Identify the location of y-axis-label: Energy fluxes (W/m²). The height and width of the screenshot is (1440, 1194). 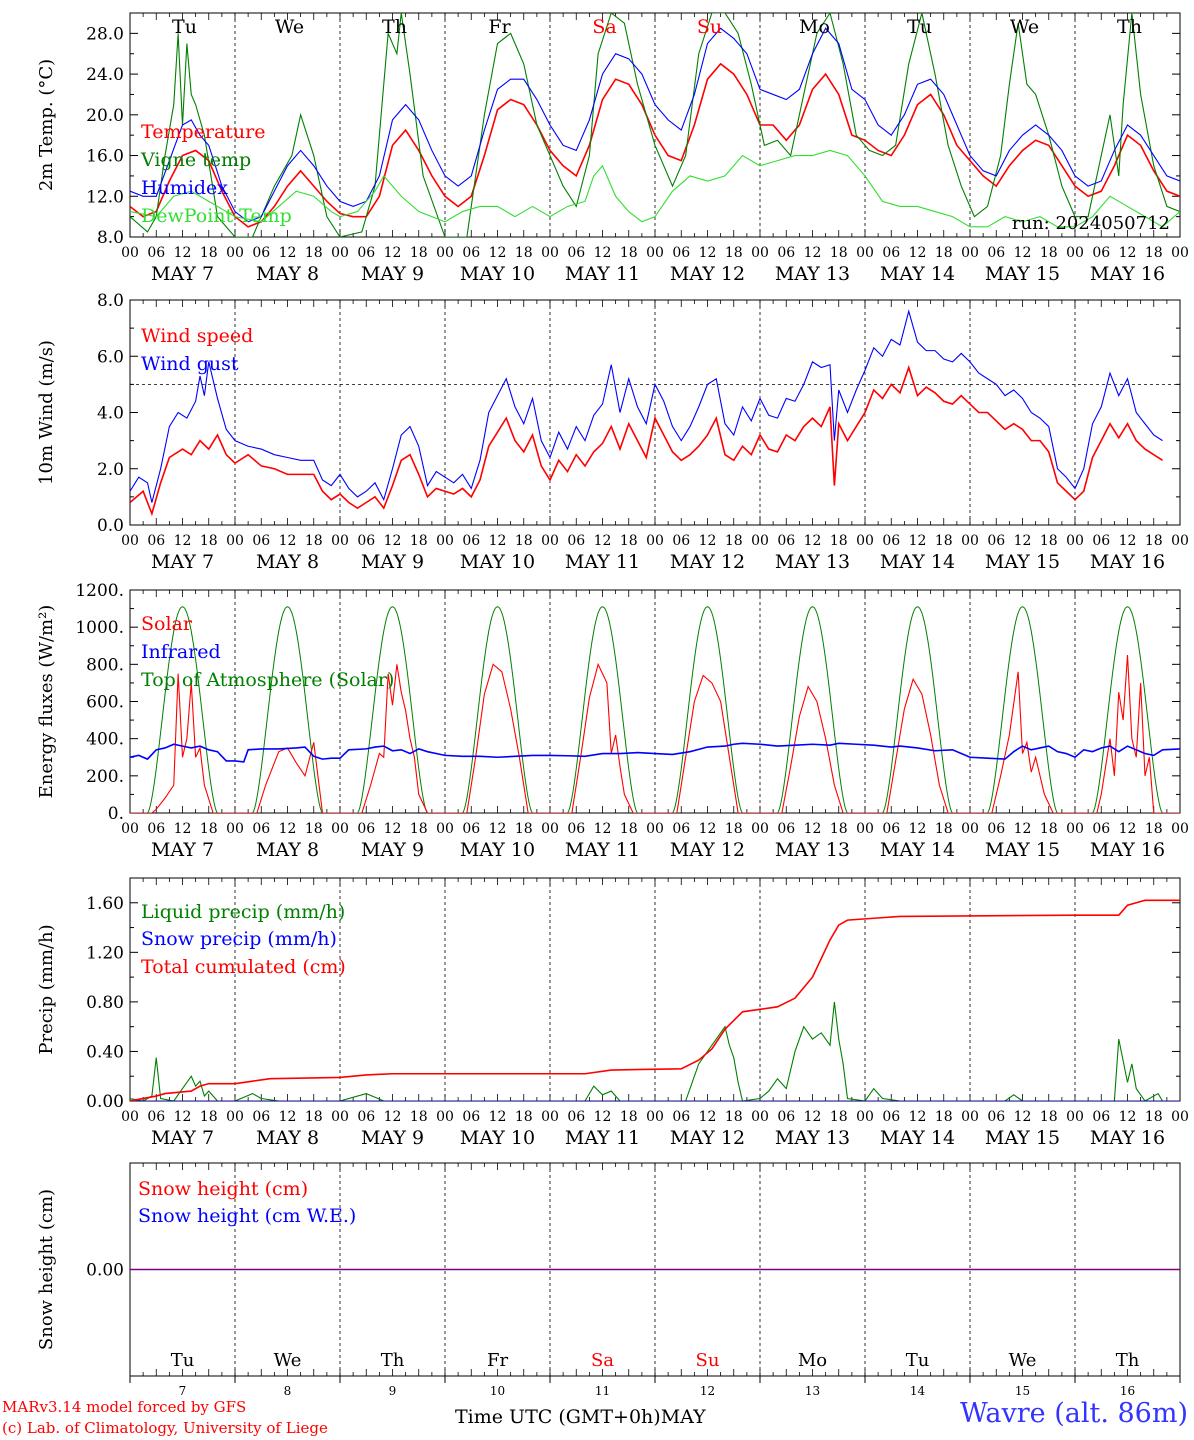
(46, 702).